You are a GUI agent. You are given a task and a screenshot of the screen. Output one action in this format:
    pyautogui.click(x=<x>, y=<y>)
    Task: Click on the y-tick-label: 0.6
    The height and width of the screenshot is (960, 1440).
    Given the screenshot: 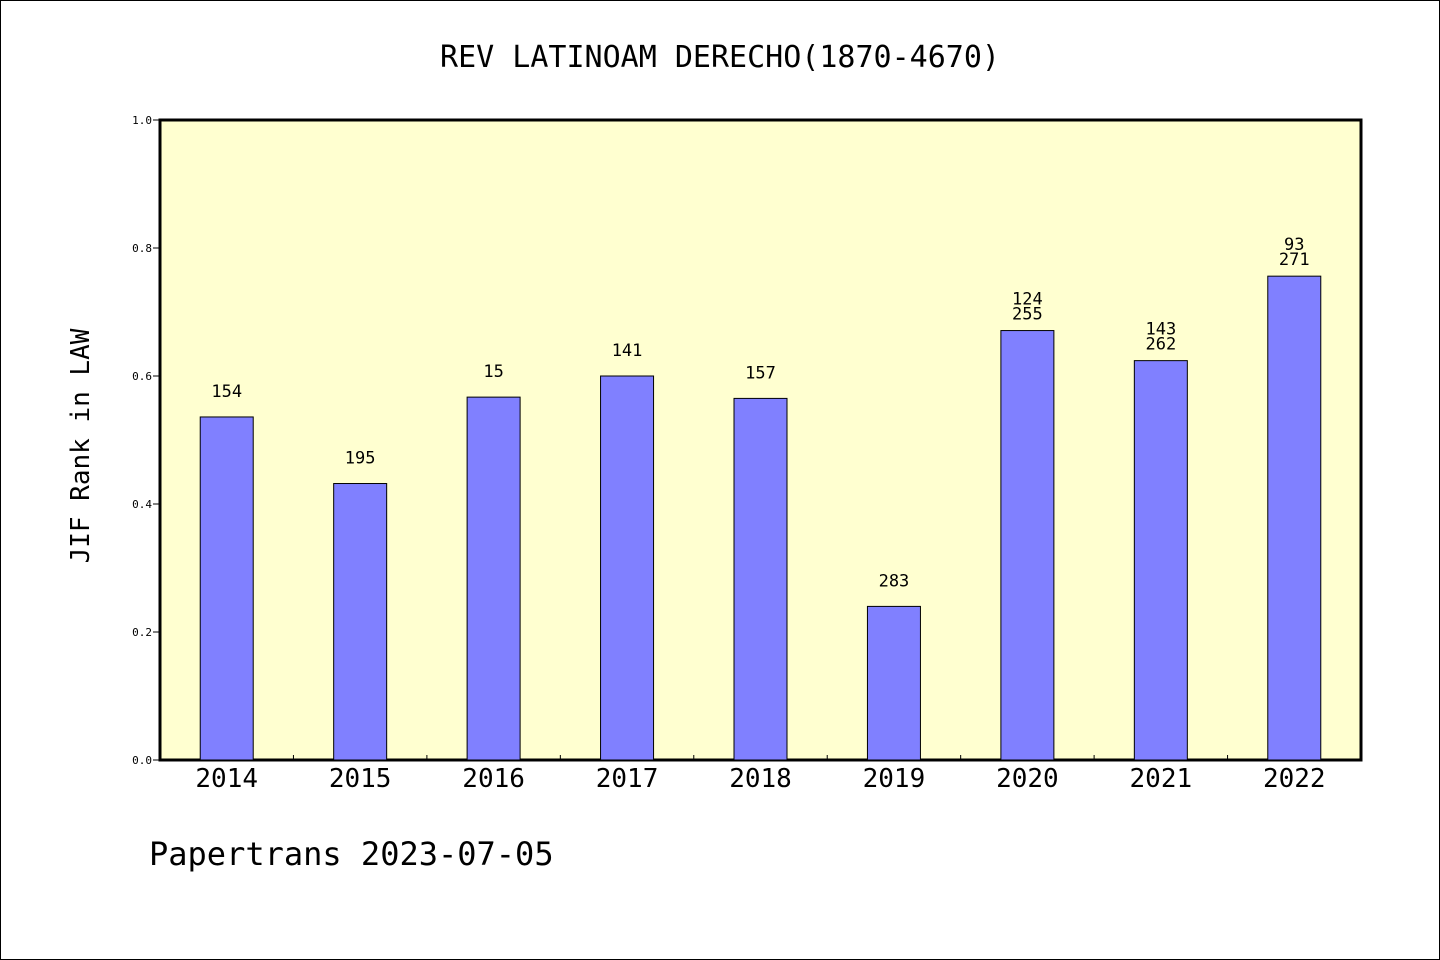 What is the action you would take?
    pyautogui.click(x=142, y=376)
    